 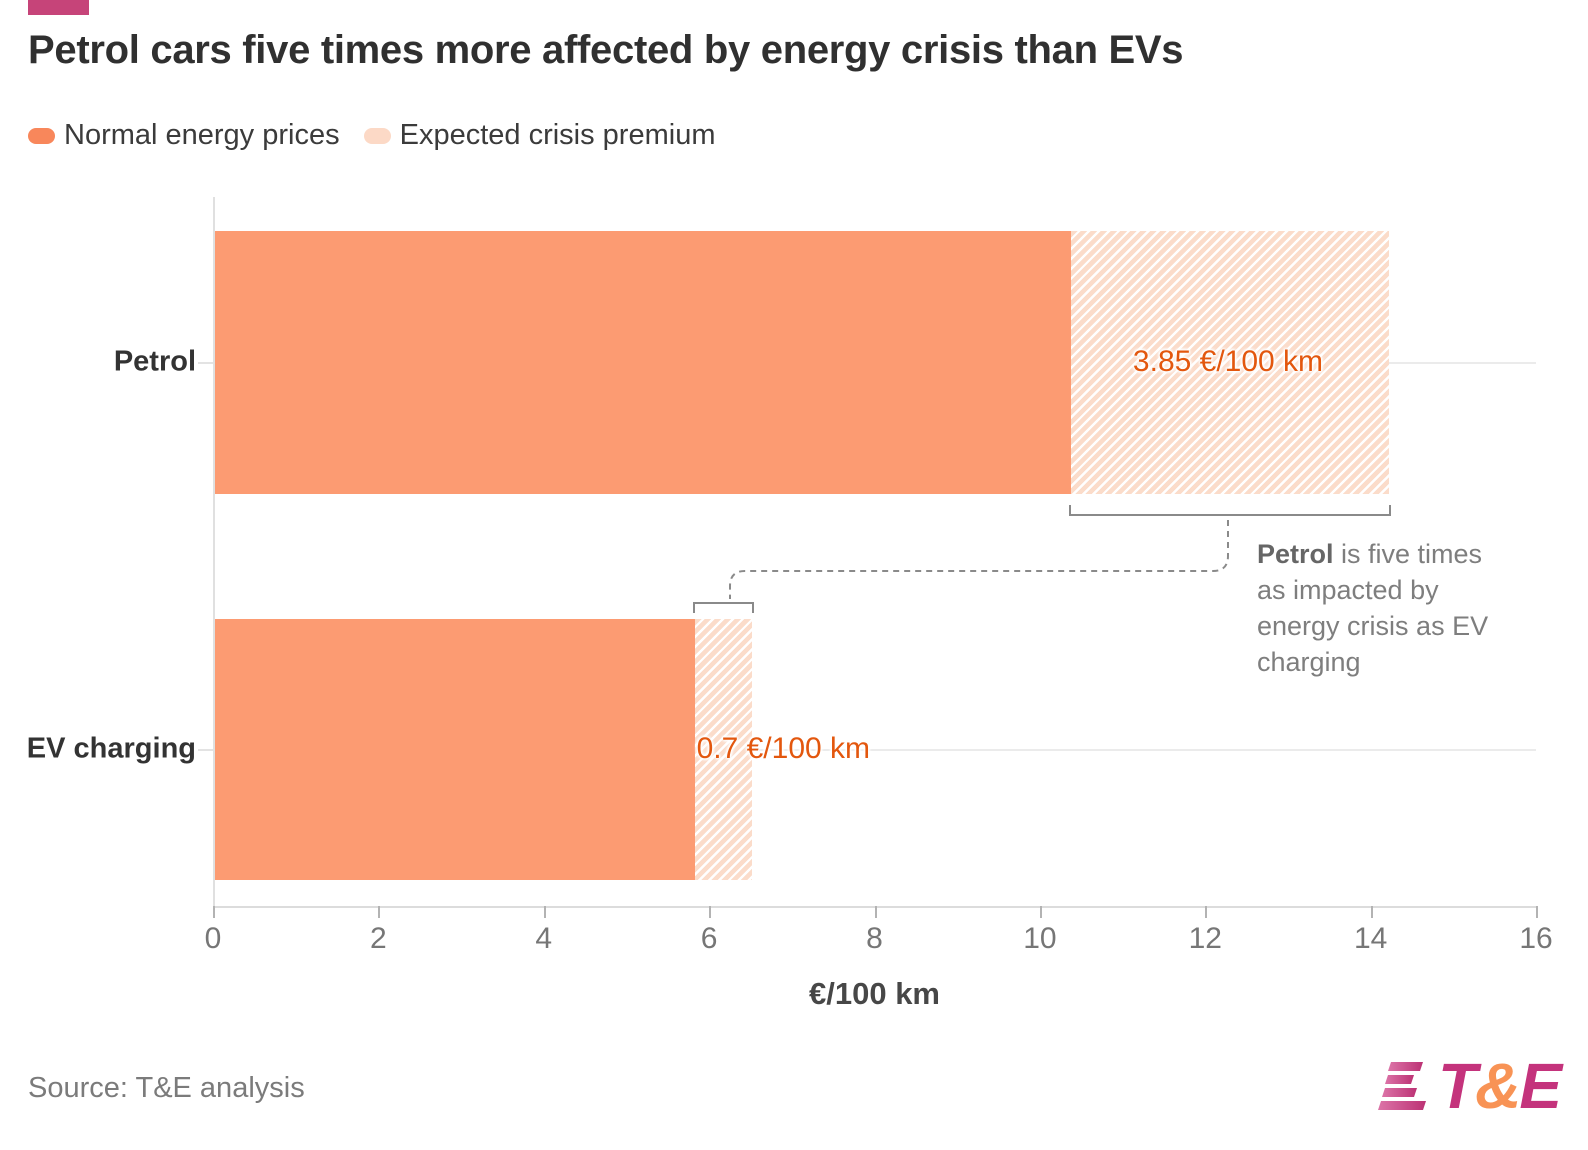 What do you see at coordinates (1230, 510) in the screenshot?
I see `bracket-petrol-premium` at bounding box center [1230, 510].